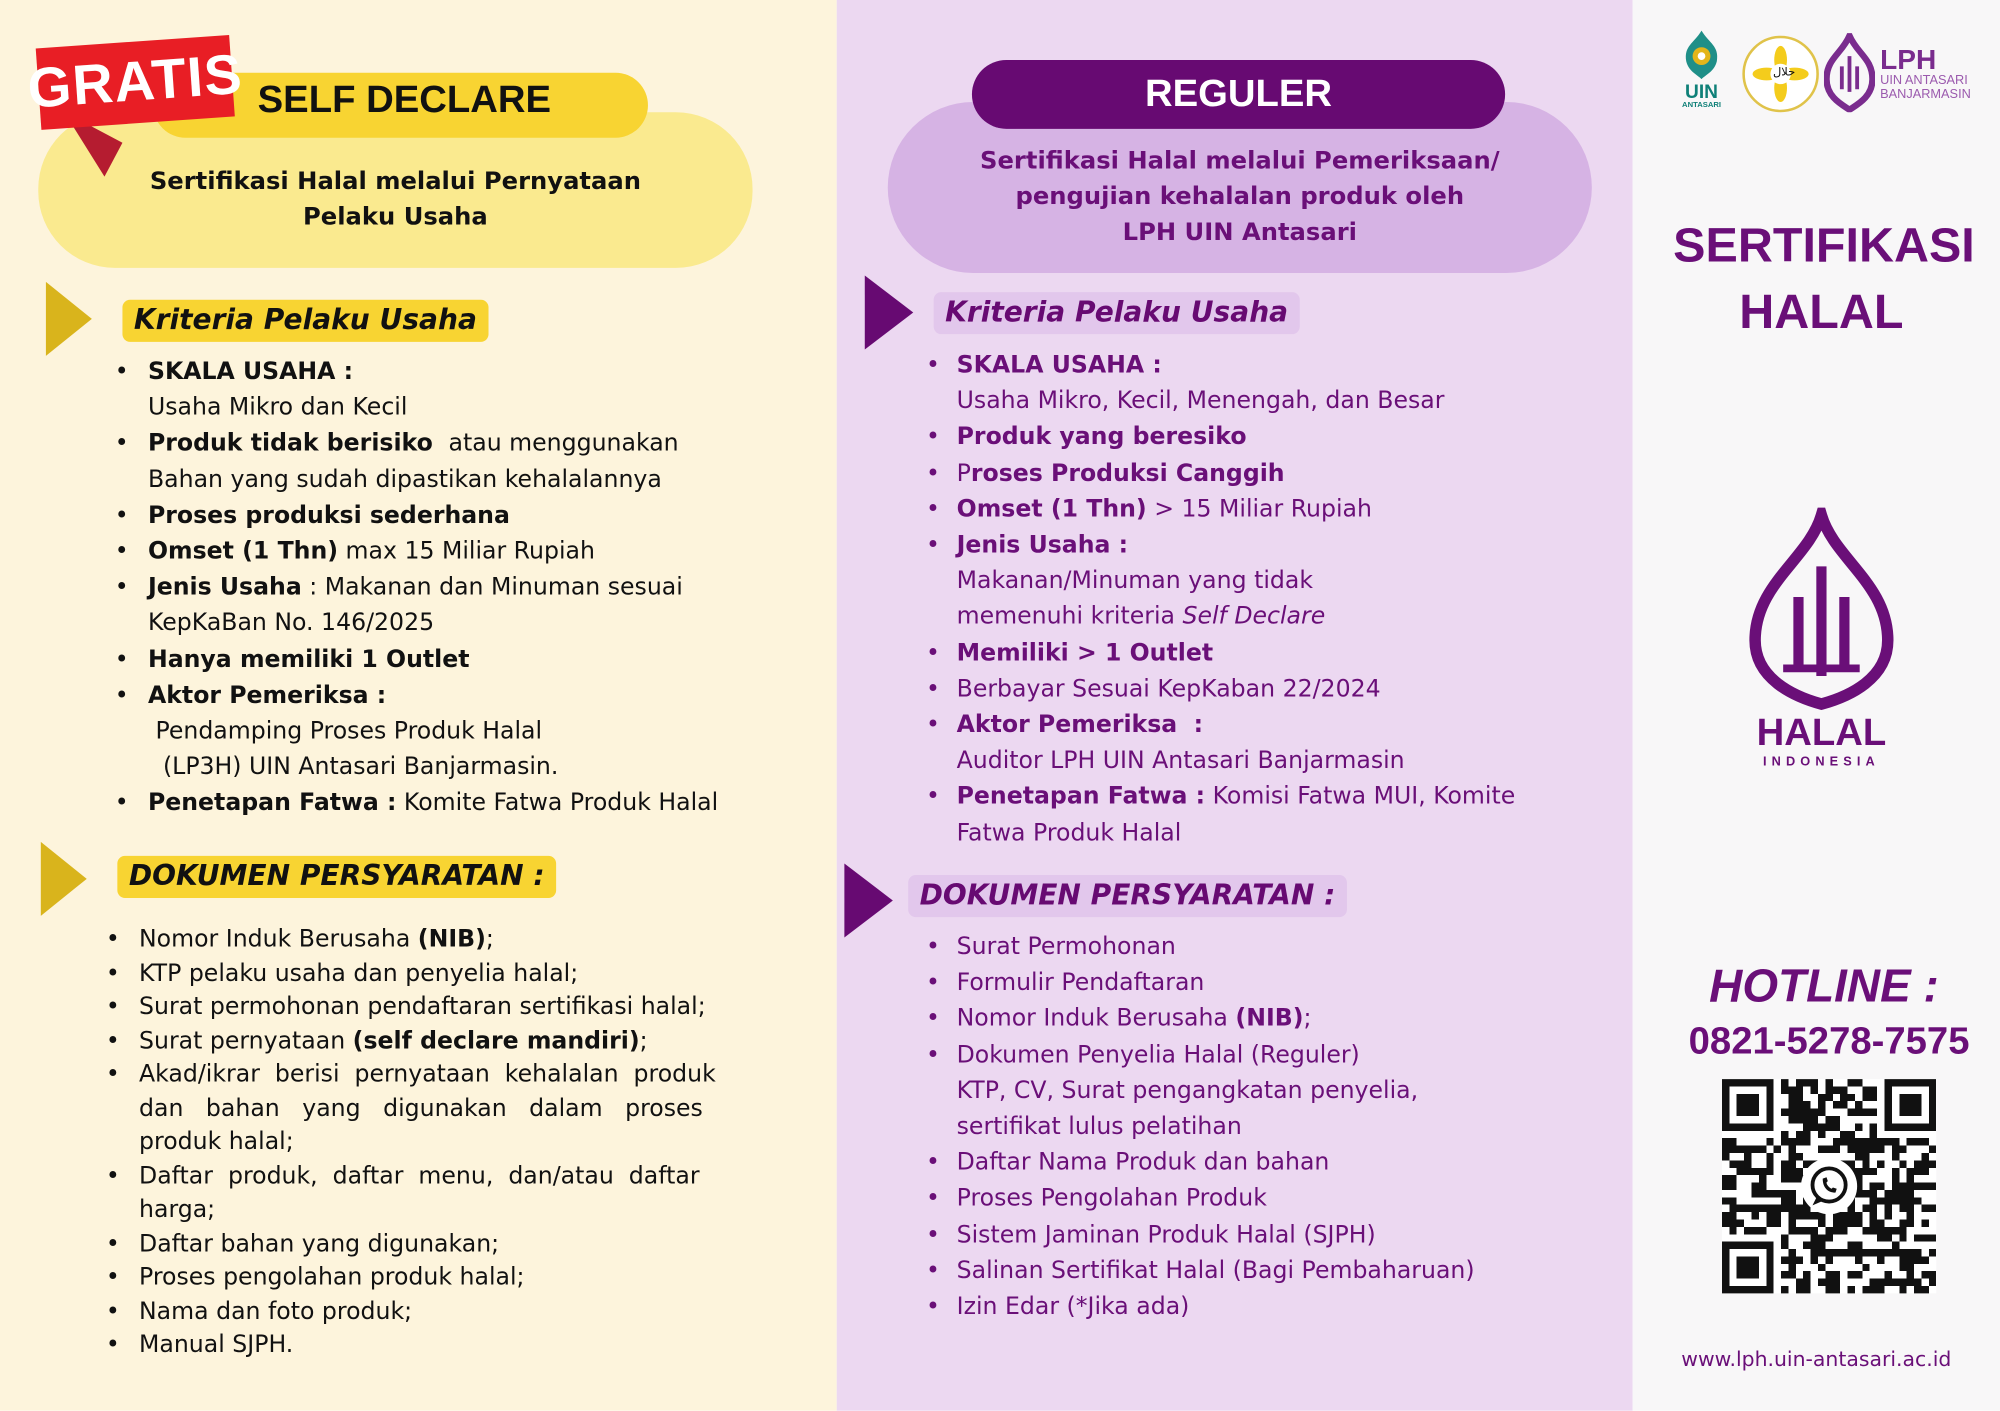  What do you see at coordinates (277, 408) in the screenshot?
I see `text: Usaha Mikro dan Kecil` at bounding box center [277, 408].